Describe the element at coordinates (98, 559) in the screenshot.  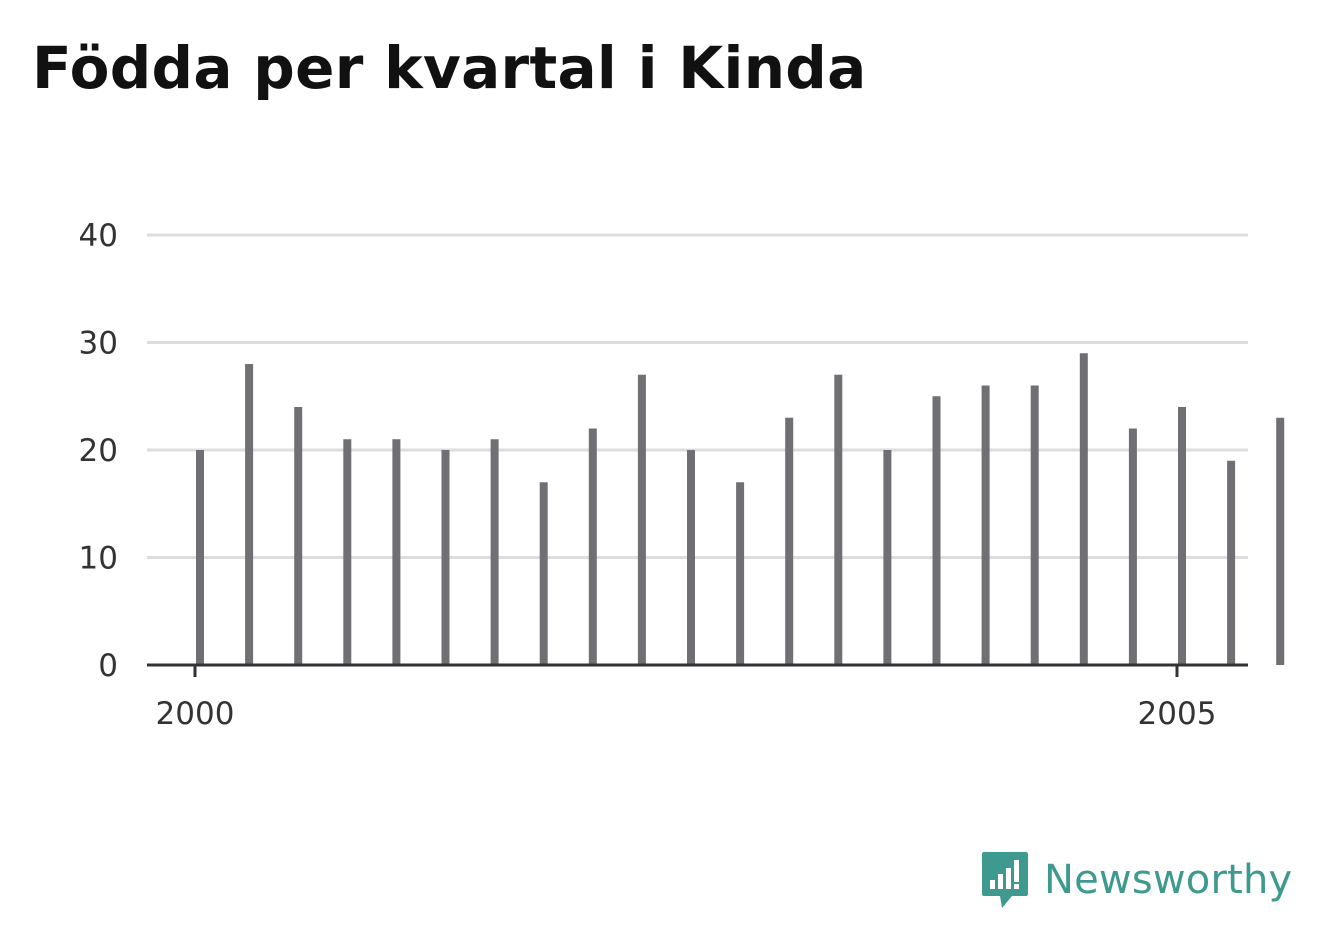
I see `y-tick-label: 10` at that location.